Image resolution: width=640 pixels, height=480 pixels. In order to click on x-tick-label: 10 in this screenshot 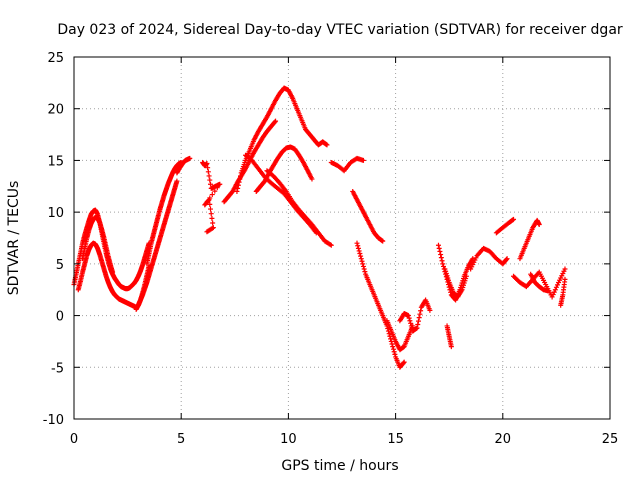, I will do `click(288, 439)`.